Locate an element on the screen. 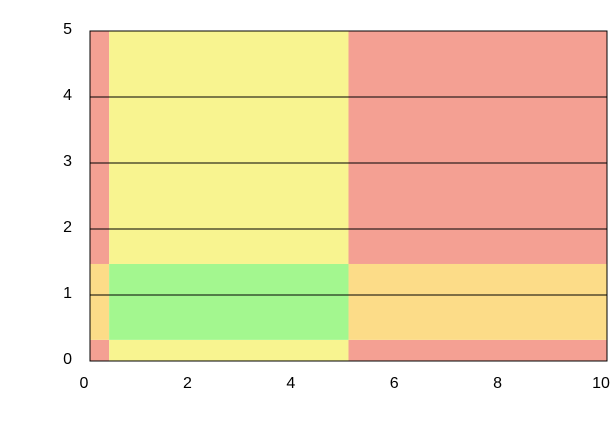 The height and width of the screenshot is (439, 615). x-tick-label: 8 is located at coordinates (497, 383).